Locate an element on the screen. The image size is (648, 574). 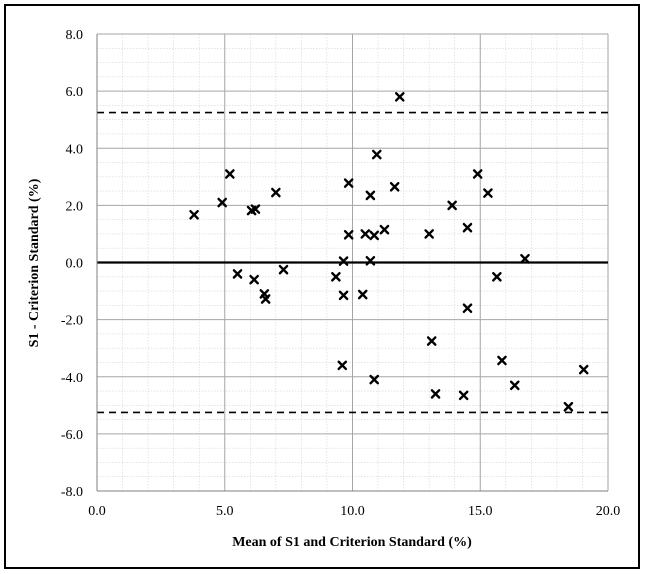
y-axis-title: S1 - Criterion Standard (%) is located at coordinates (34, 262).